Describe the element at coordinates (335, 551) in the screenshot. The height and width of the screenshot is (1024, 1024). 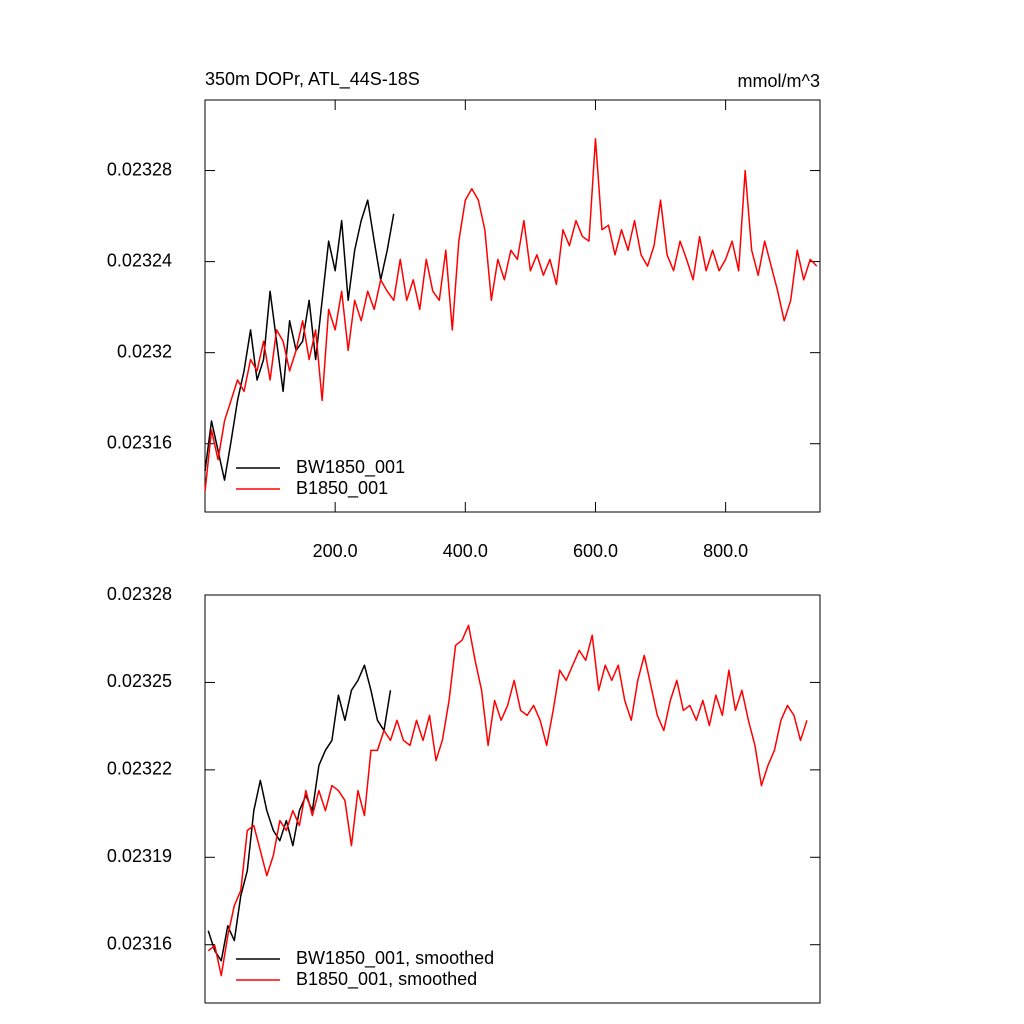
I see `x-tick-label: 200.0` at that location.